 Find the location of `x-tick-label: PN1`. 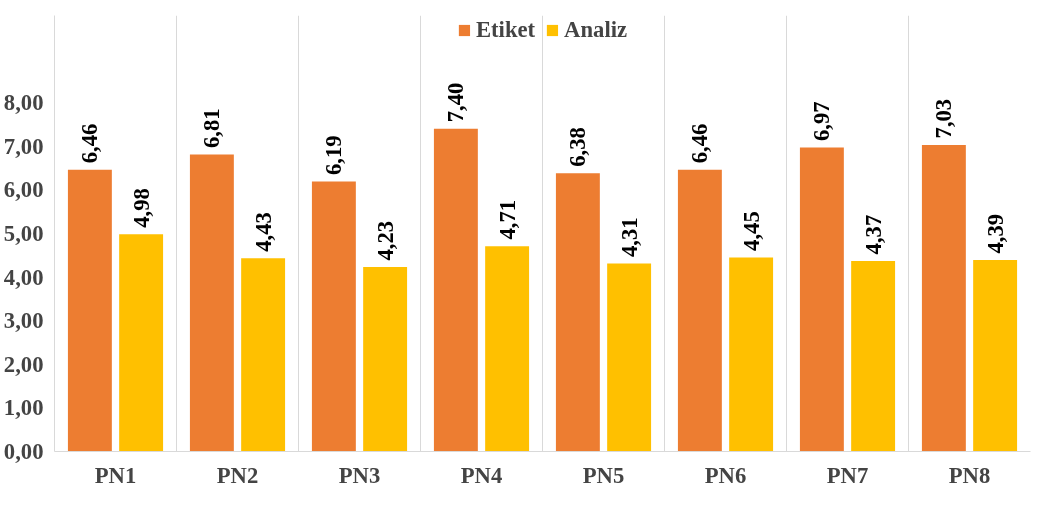

x-tick-label: PN1 is located at coordinates (115, 475).